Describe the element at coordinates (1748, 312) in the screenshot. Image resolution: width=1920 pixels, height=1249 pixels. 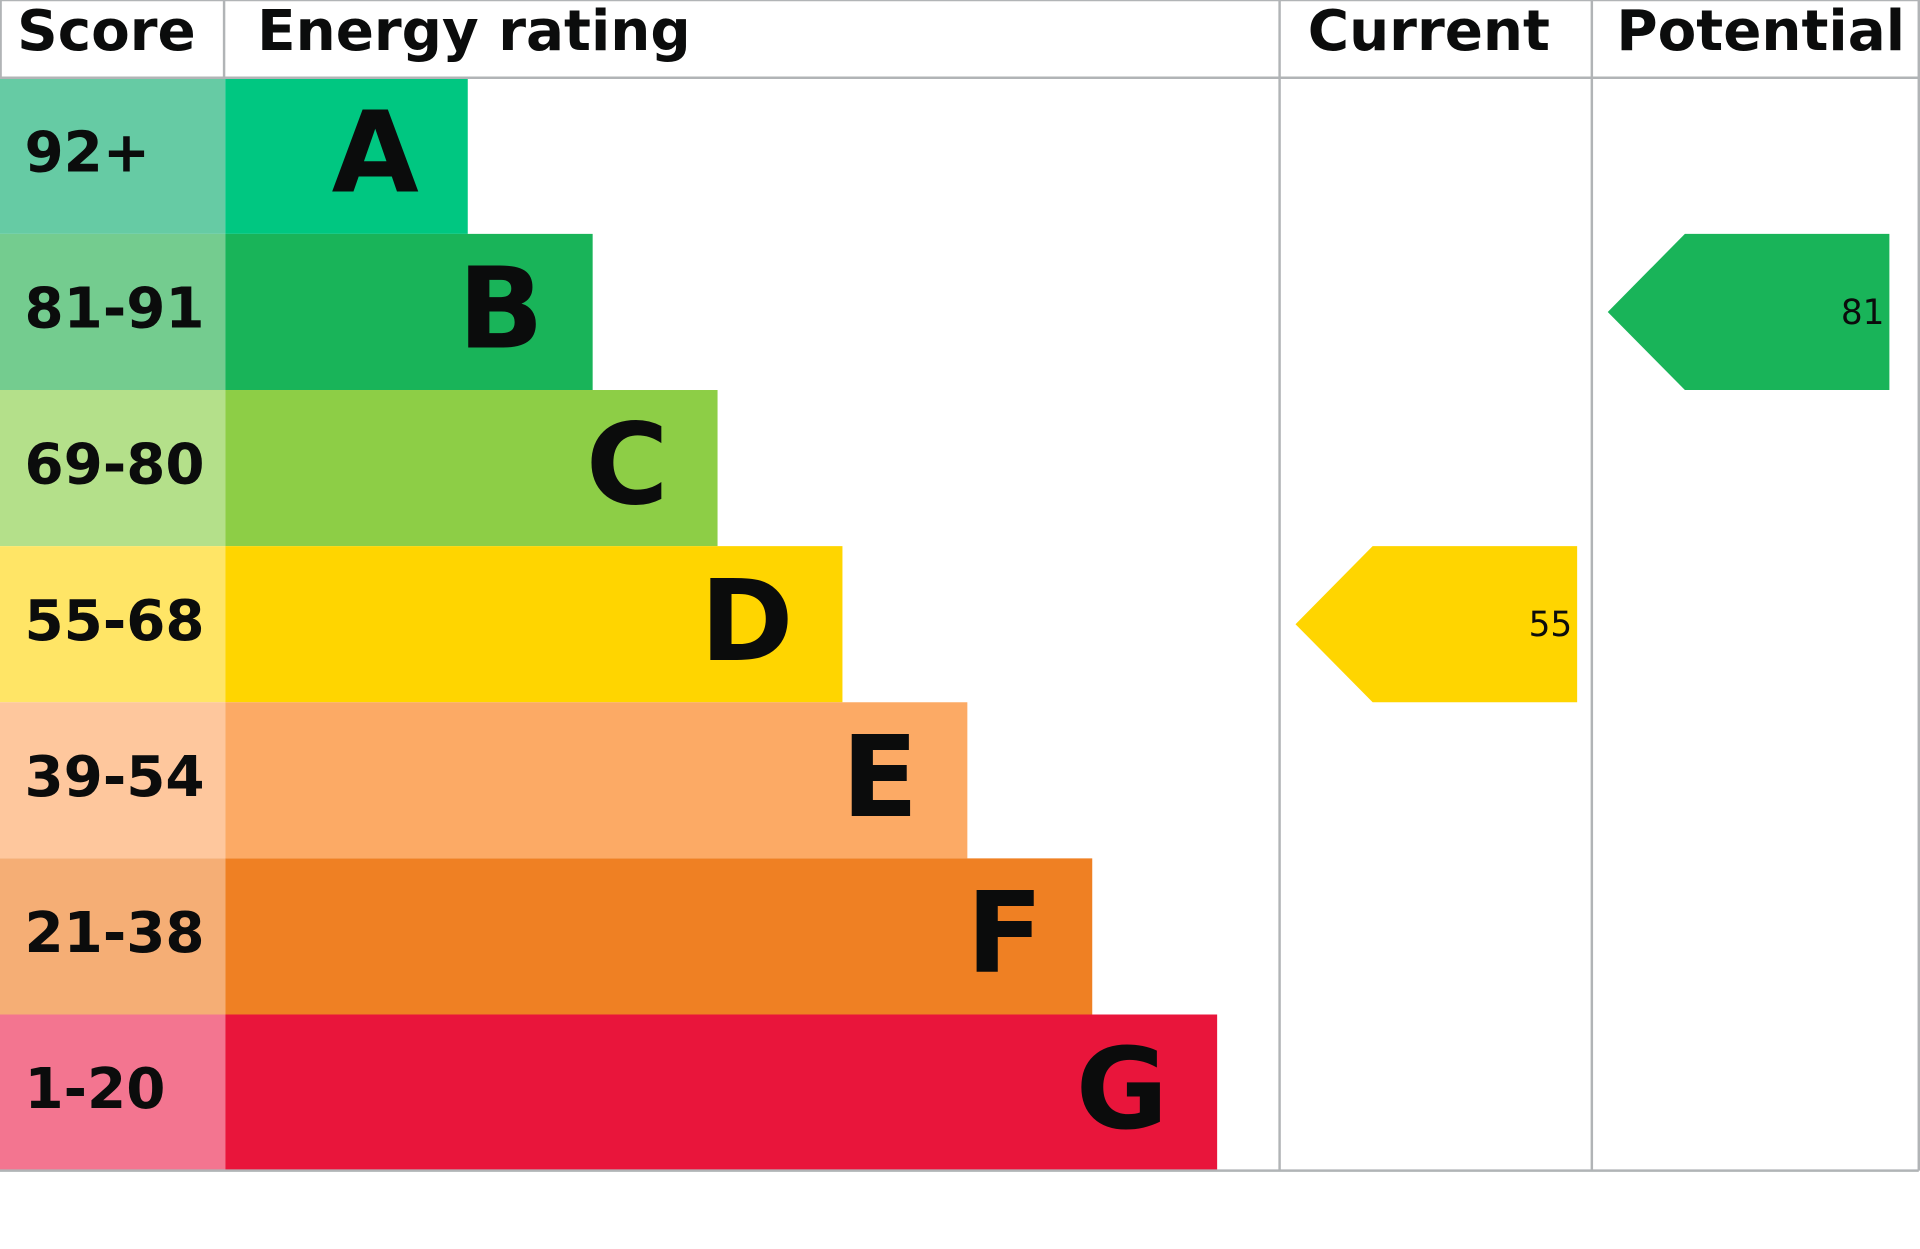
I see `potential-arrow` at that location.